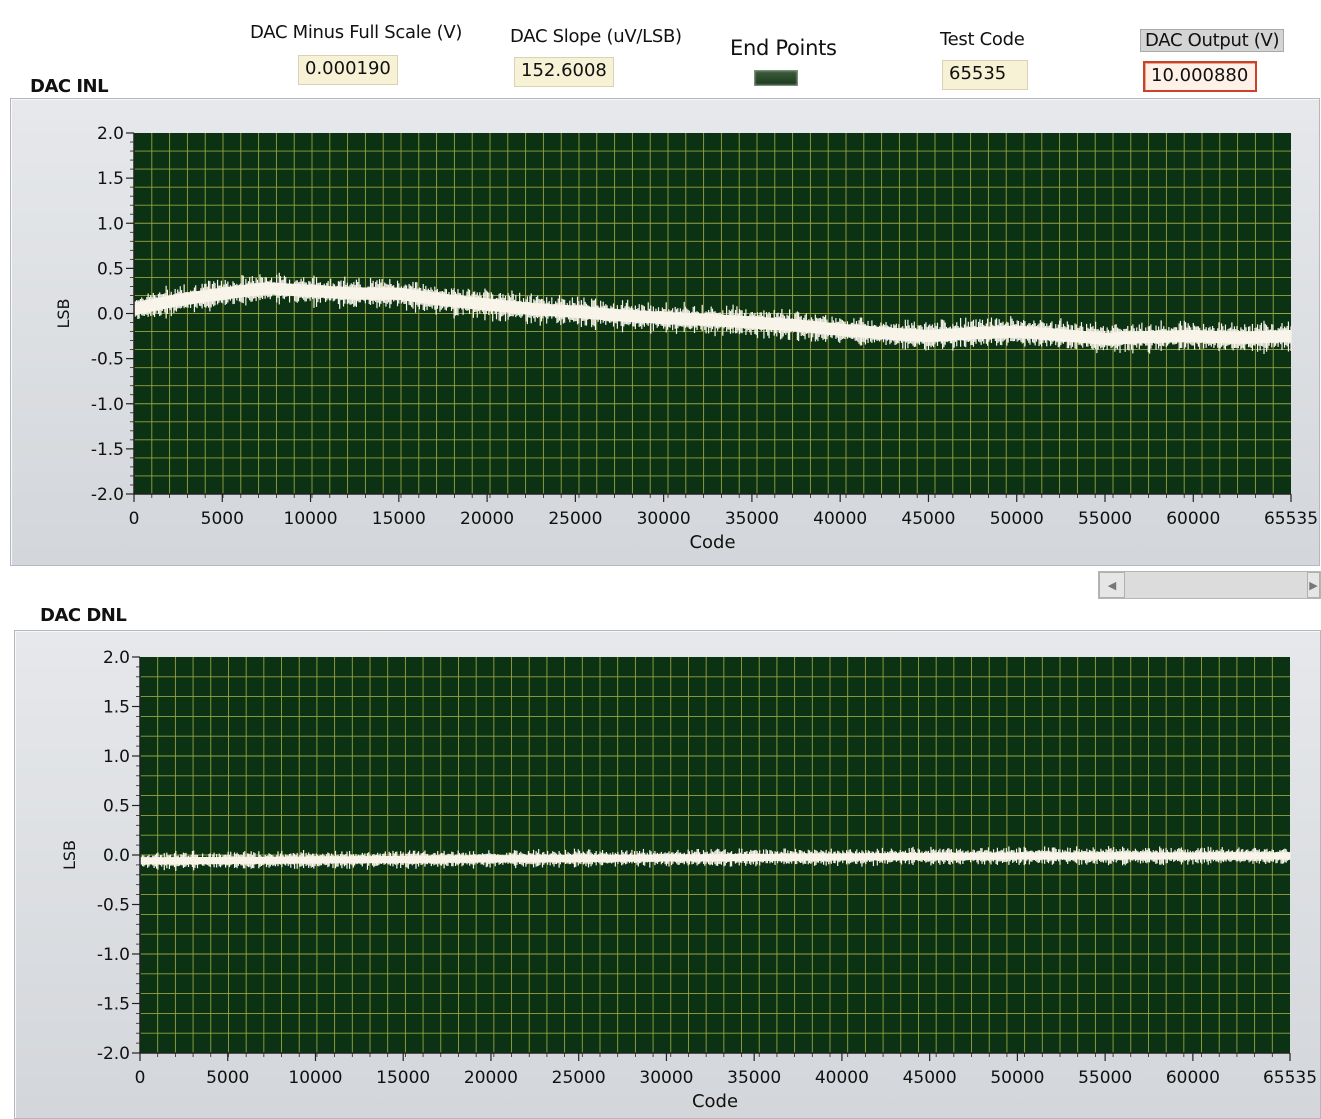 This screenshot has height=1119, width=1321. What do you see at coordinates (356, 32) in the screenshot?
I see `minus-full-scale-label: DAC Minus Full Scale (V)` at bounding box center [356, 32].